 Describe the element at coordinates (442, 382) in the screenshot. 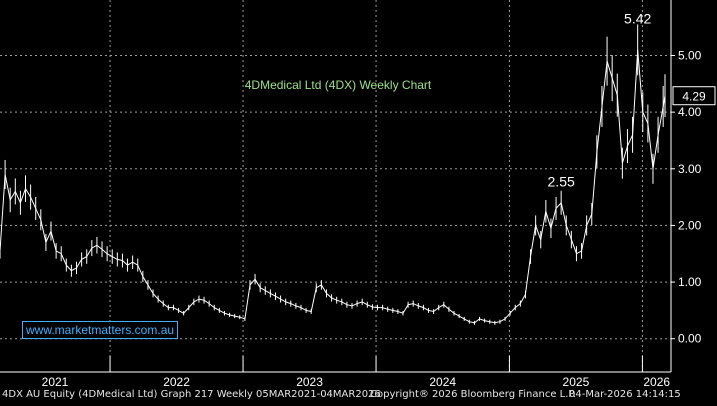

I see `x-year-label: 2024` at that location.